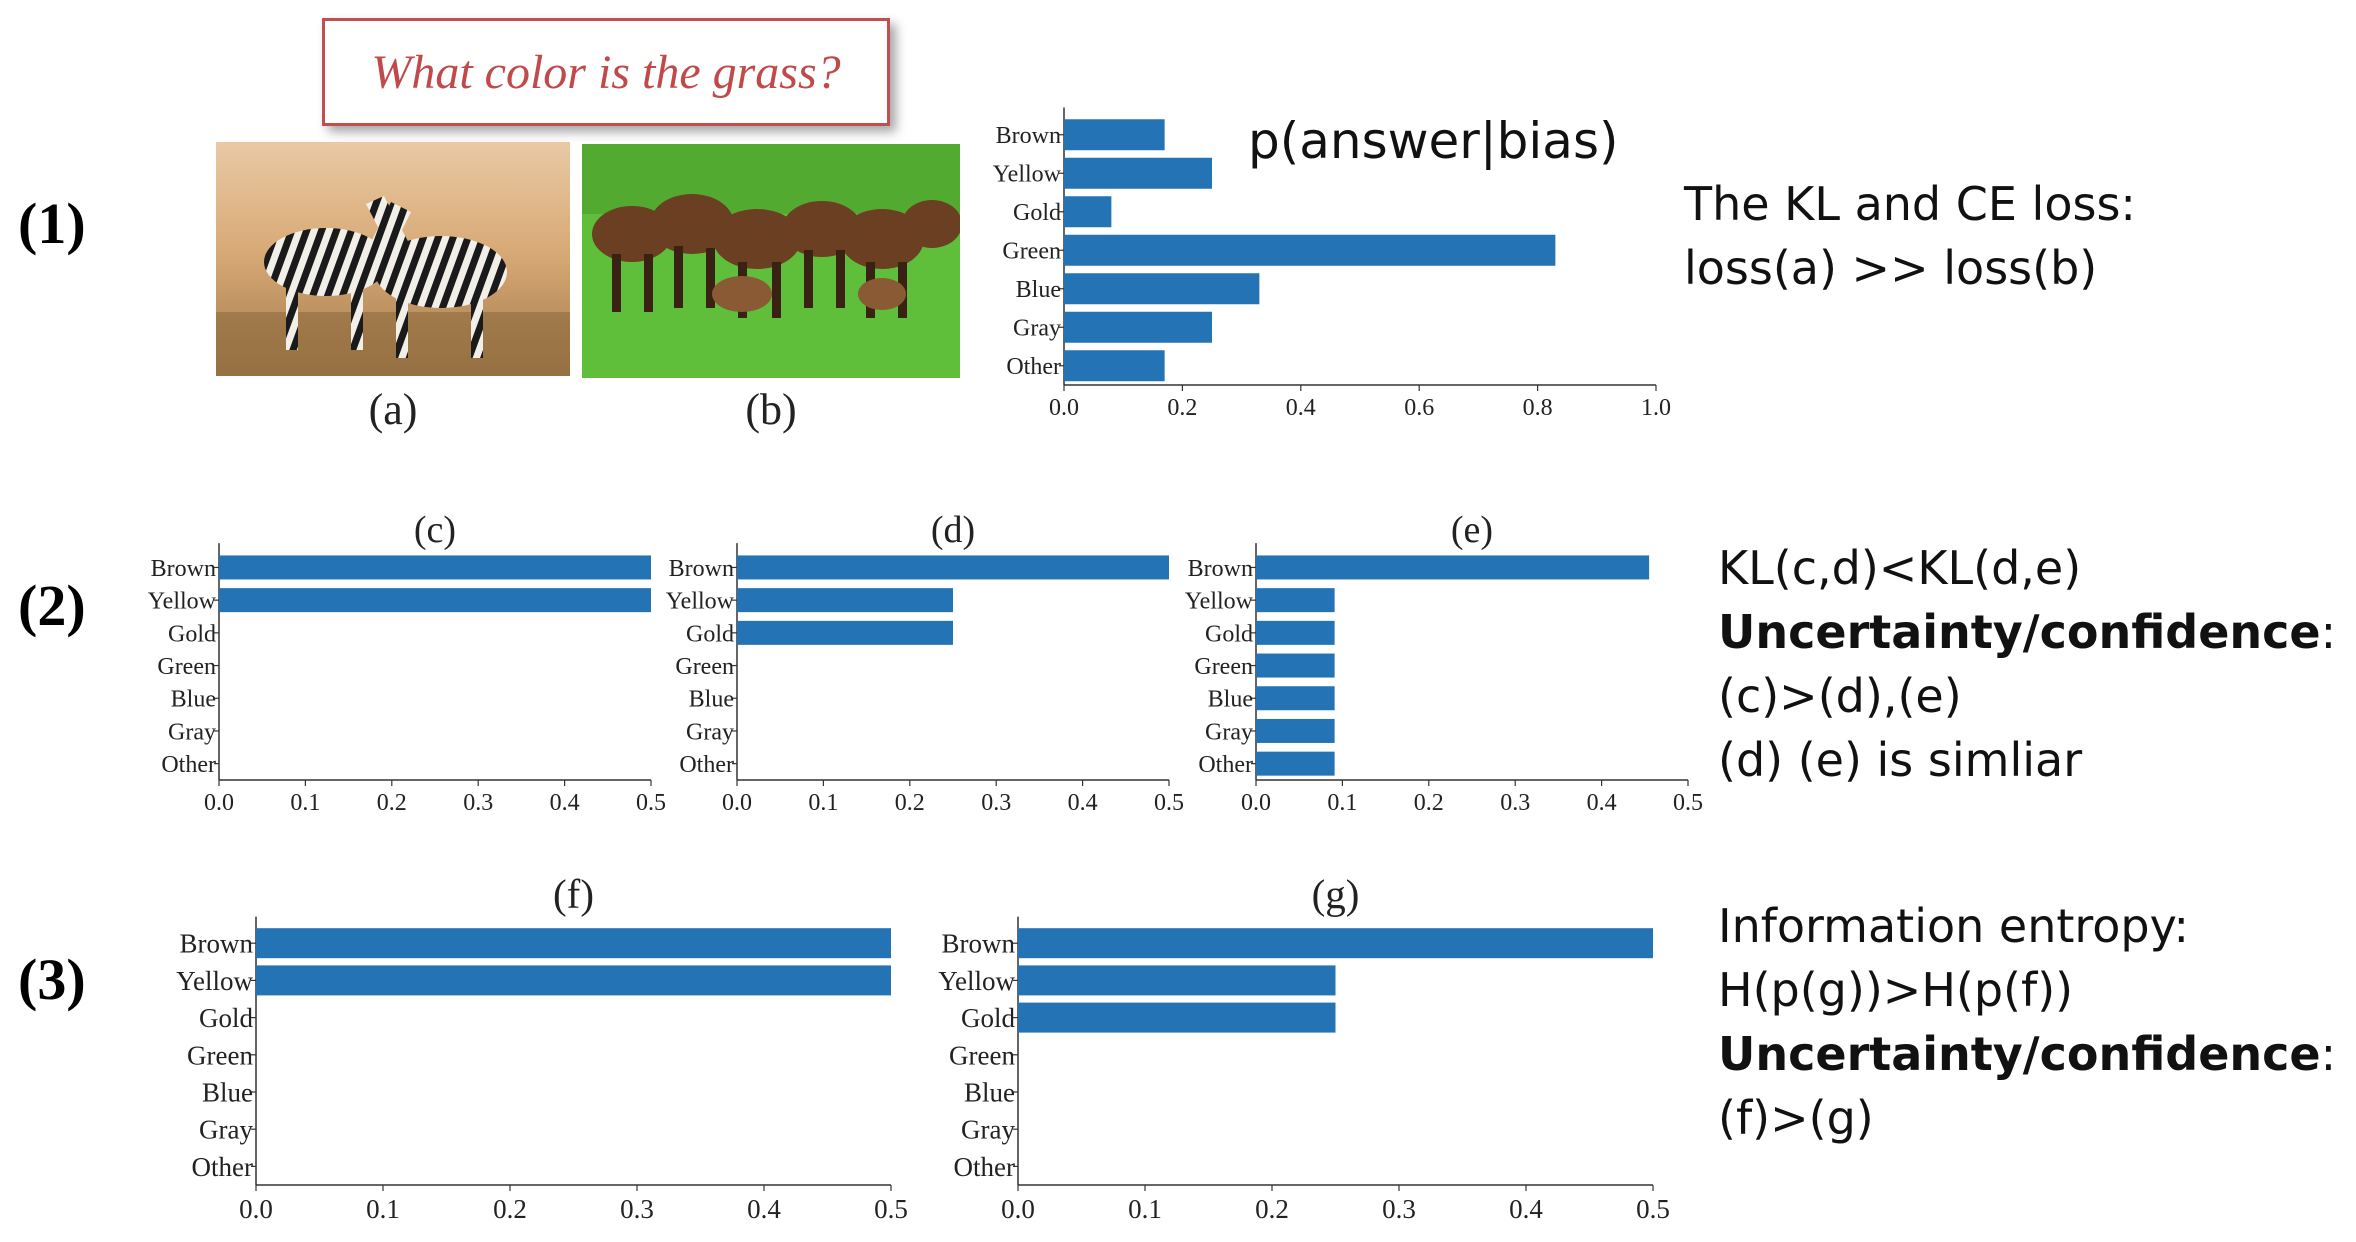 The height and width of the screenshot is (1242, 2356). I want to click on row3-line-1: Information entropy:, so click(2027, 926).